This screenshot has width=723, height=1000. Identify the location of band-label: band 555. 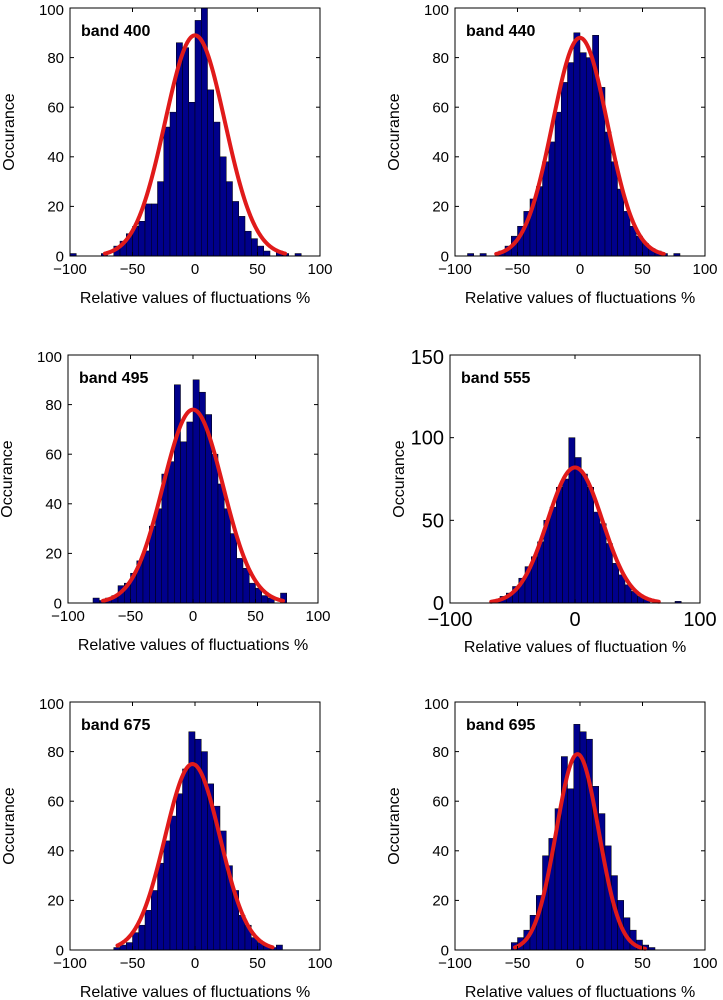
(495, 378).